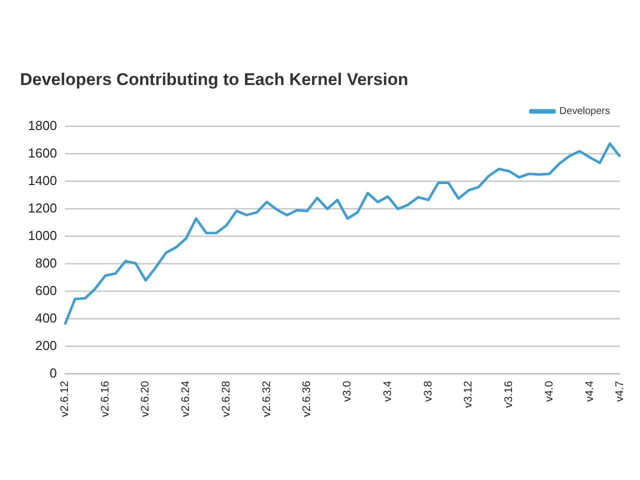  What do you see at coordinates (146, 399) in the screenshot?
I see `x-tick-label: v2.6.20` at bounding box center [146, 399].